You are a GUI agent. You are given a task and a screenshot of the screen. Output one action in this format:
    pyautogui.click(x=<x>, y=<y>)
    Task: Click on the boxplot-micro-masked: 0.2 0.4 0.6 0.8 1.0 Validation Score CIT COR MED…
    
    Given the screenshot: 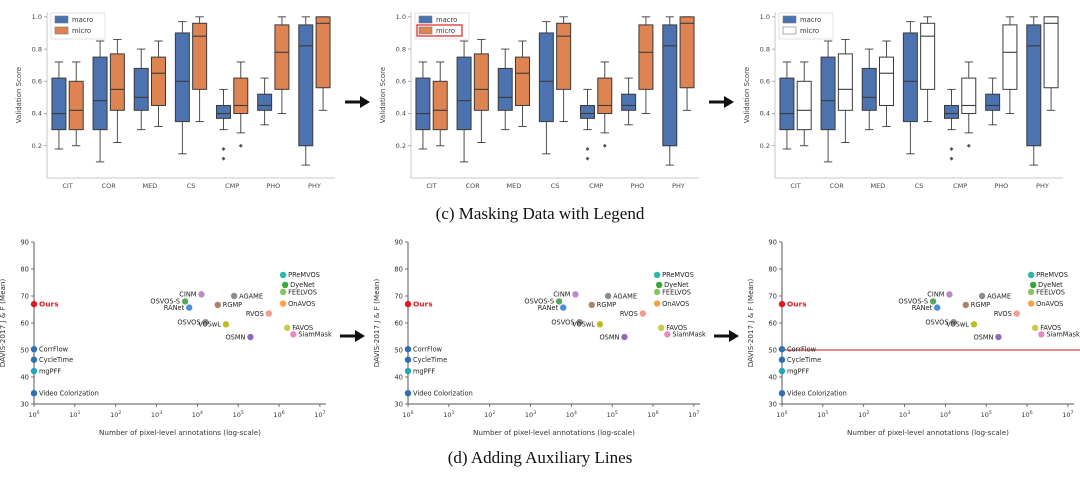 What is the action you would take?
    pyautogui.click(x=903, y=101)
    